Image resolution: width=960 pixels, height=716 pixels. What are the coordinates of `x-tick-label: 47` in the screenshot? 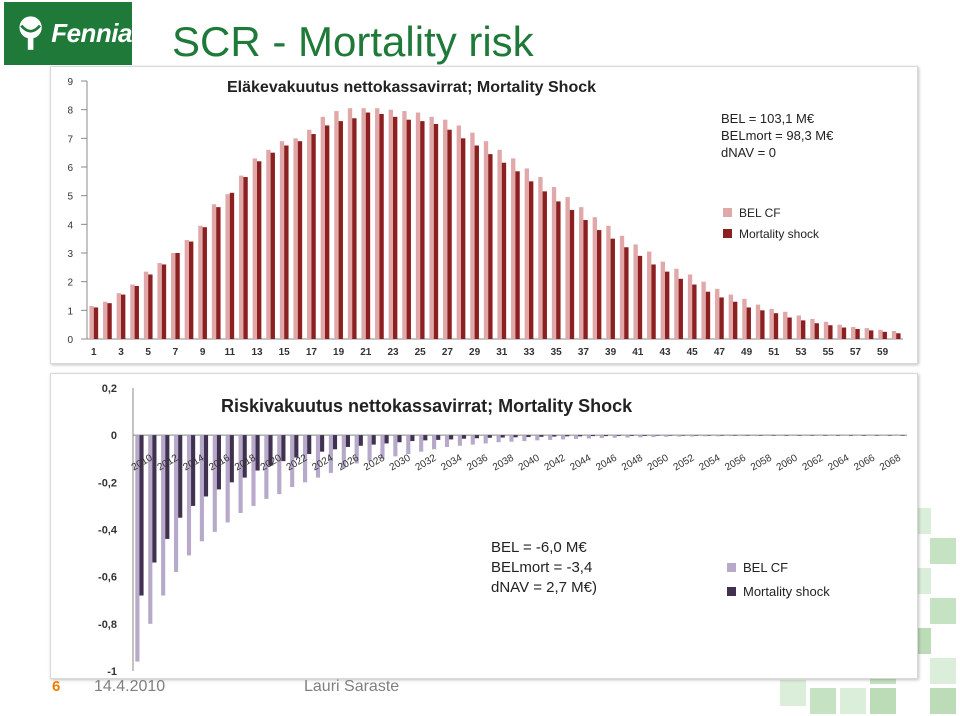 It's located at (720, 352).